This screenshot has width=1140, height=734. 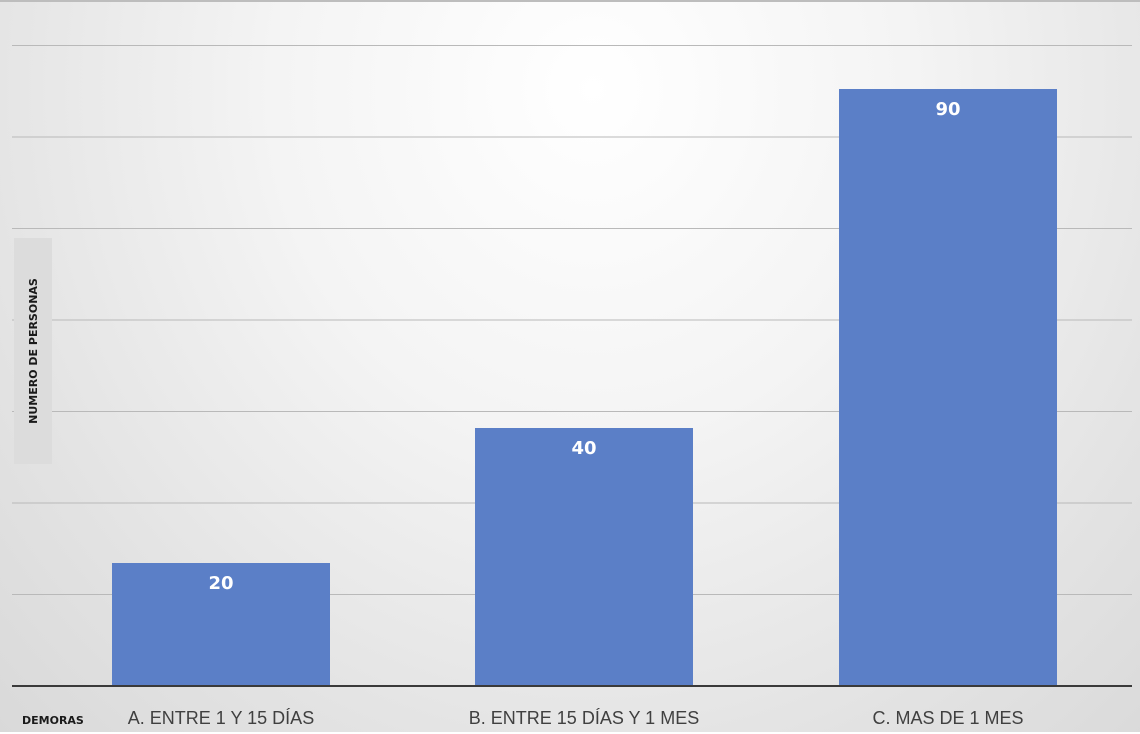 What do you see at coordinates (221, 718) in the screenshot?
I see `x-tick-label-1: A. ENTRE 1 Y 15 DÍAS` at bounding box center [221, 718].